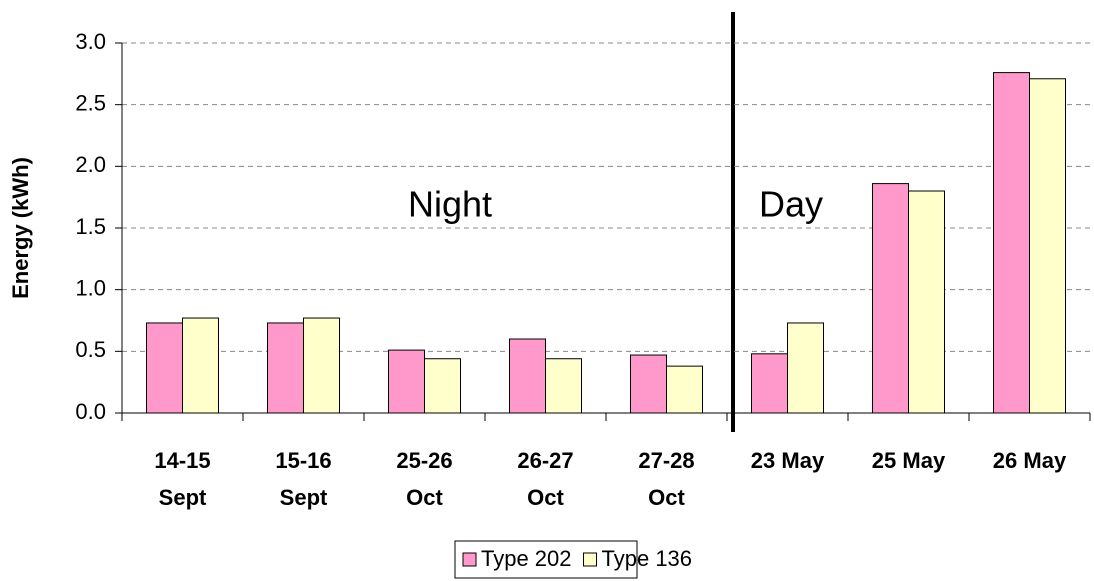  Describe the element at coordinates (666, 479) in the screenshot. I see `x-tick-label: 27-28 Oct` at that location.